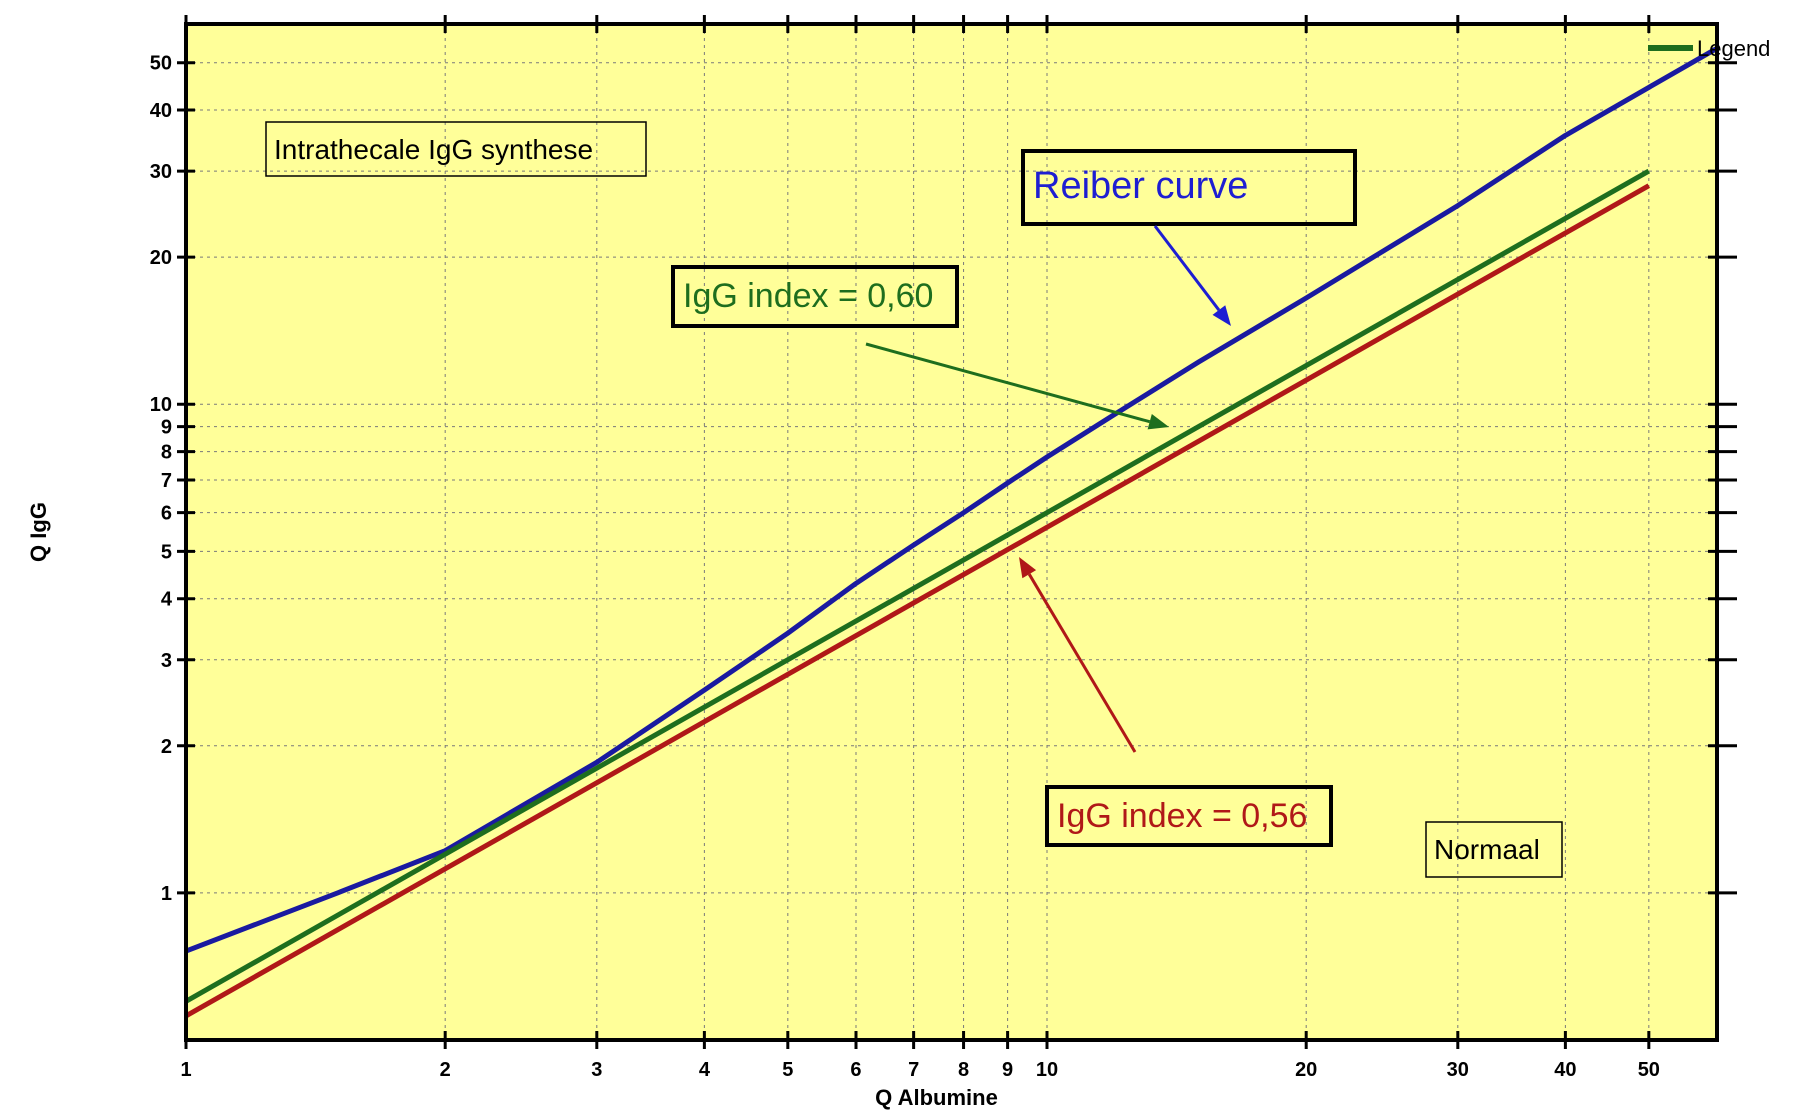  Describe the element at coordinates (936, 1097) in the screenshot. I see `x-axis-title: Q Albumine` at that location.